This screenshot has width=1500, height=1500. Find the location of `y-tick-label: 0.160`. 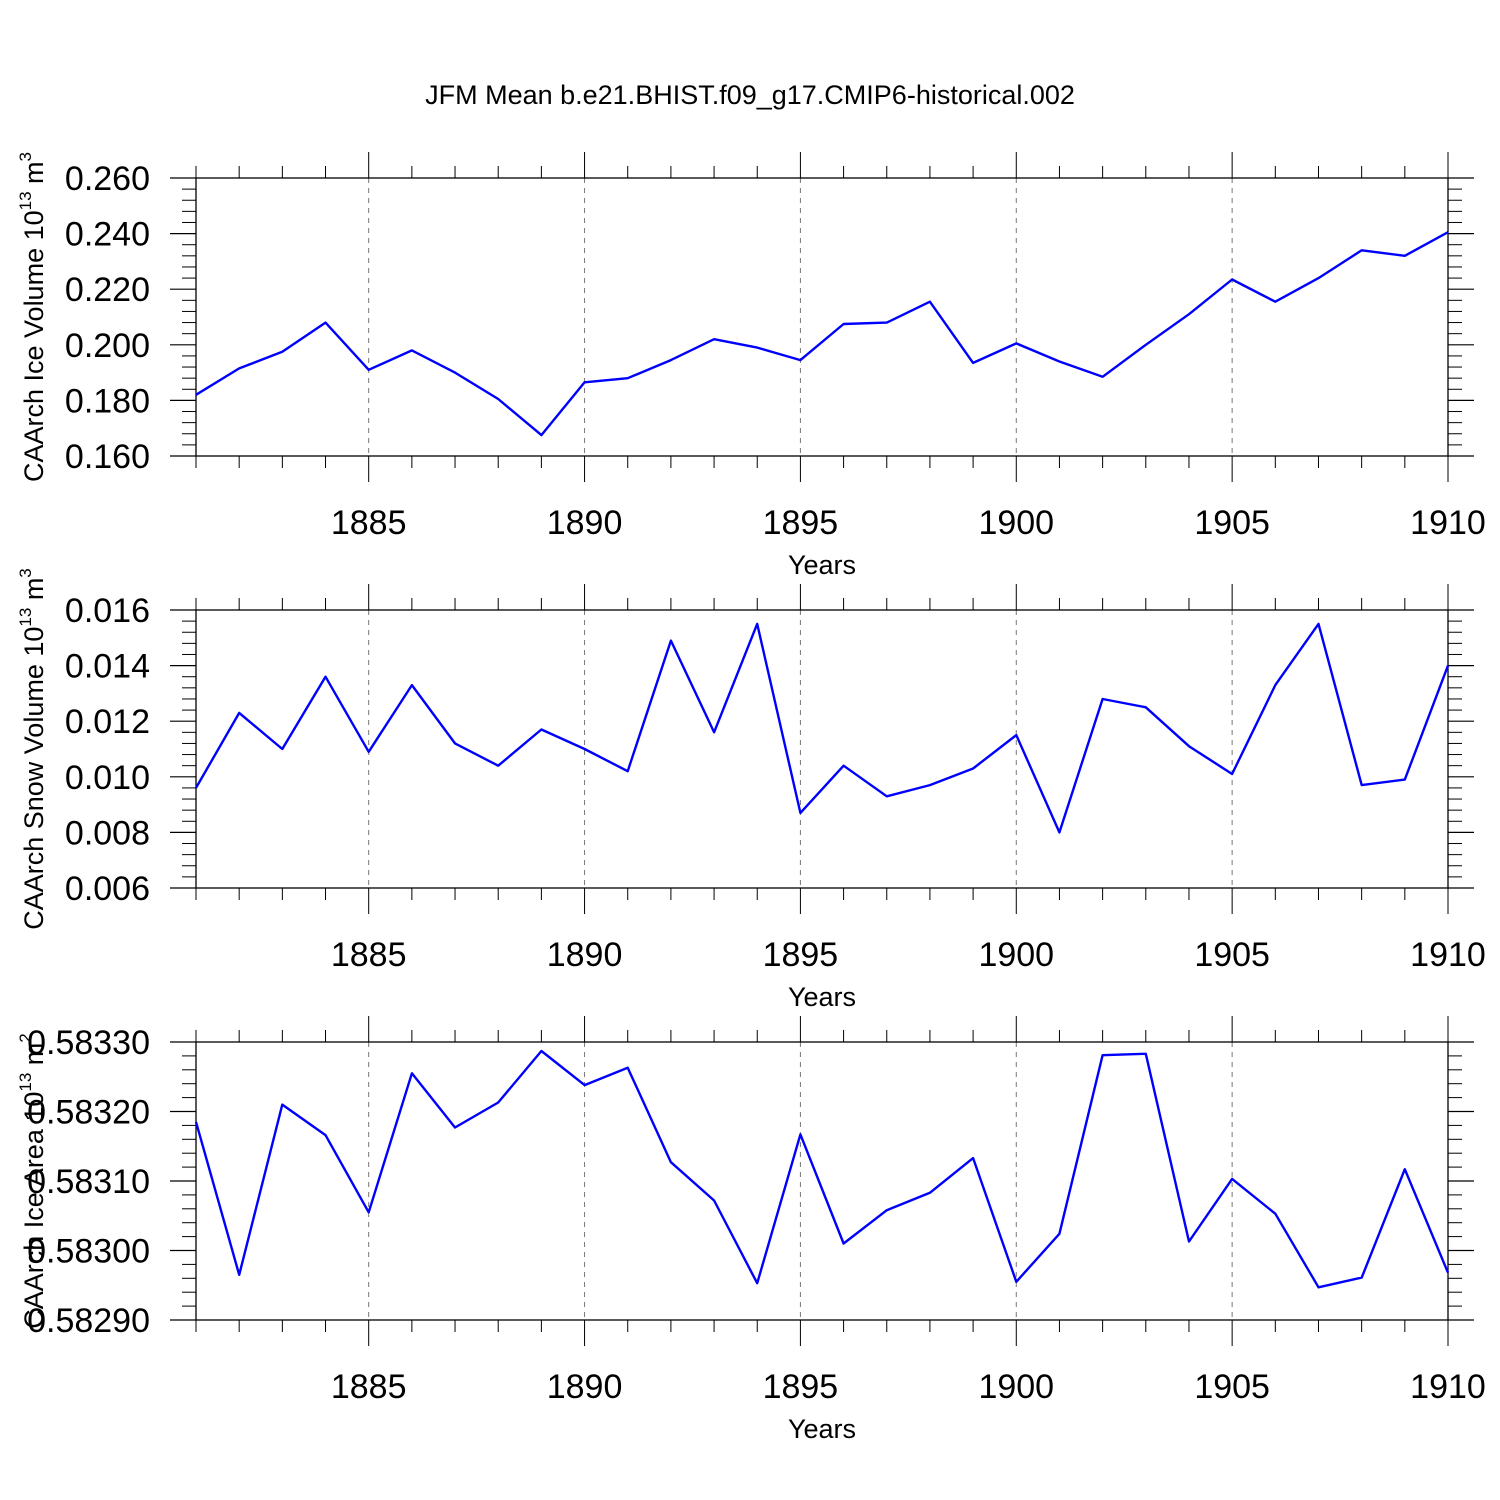

y-tick-label: 0.160 is located at coordinates (107, 457).